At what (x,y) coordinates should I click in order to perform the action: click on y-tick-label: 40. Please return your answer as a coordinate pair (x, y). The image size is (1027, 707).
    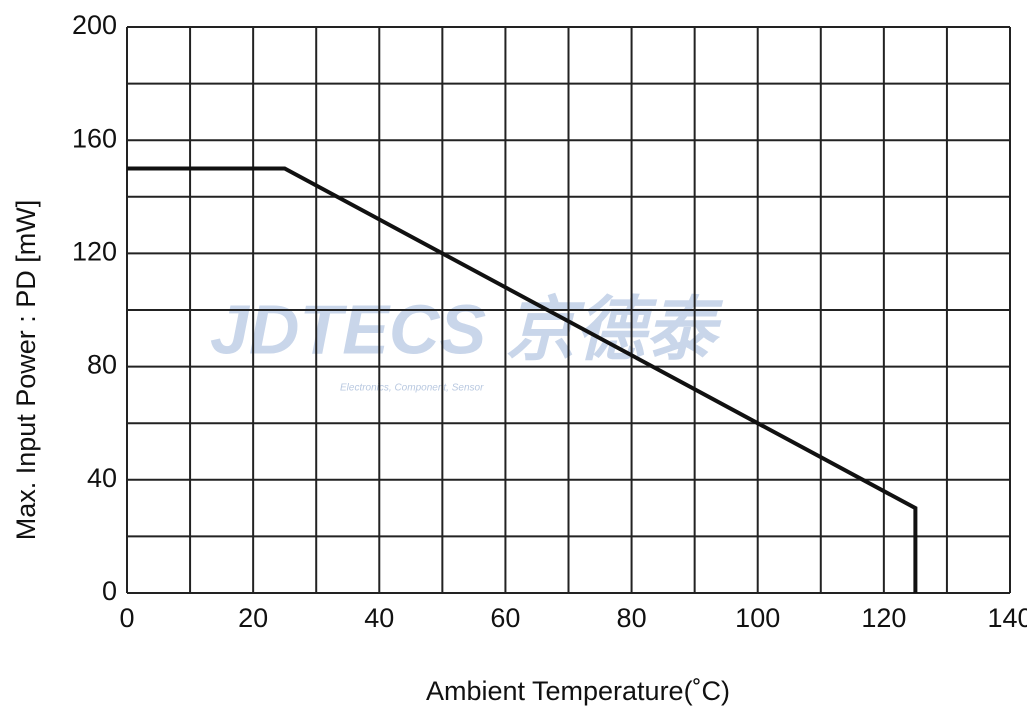
    Looking at the image, I should click on (102, 478).